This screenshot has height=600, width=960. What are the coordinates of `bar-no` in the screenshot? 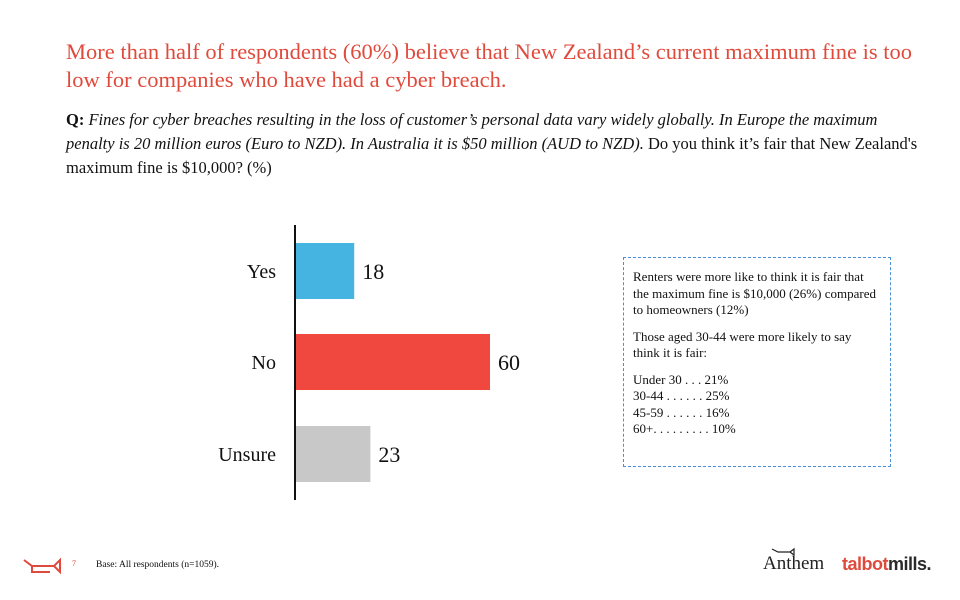 It's located at (393, 362).